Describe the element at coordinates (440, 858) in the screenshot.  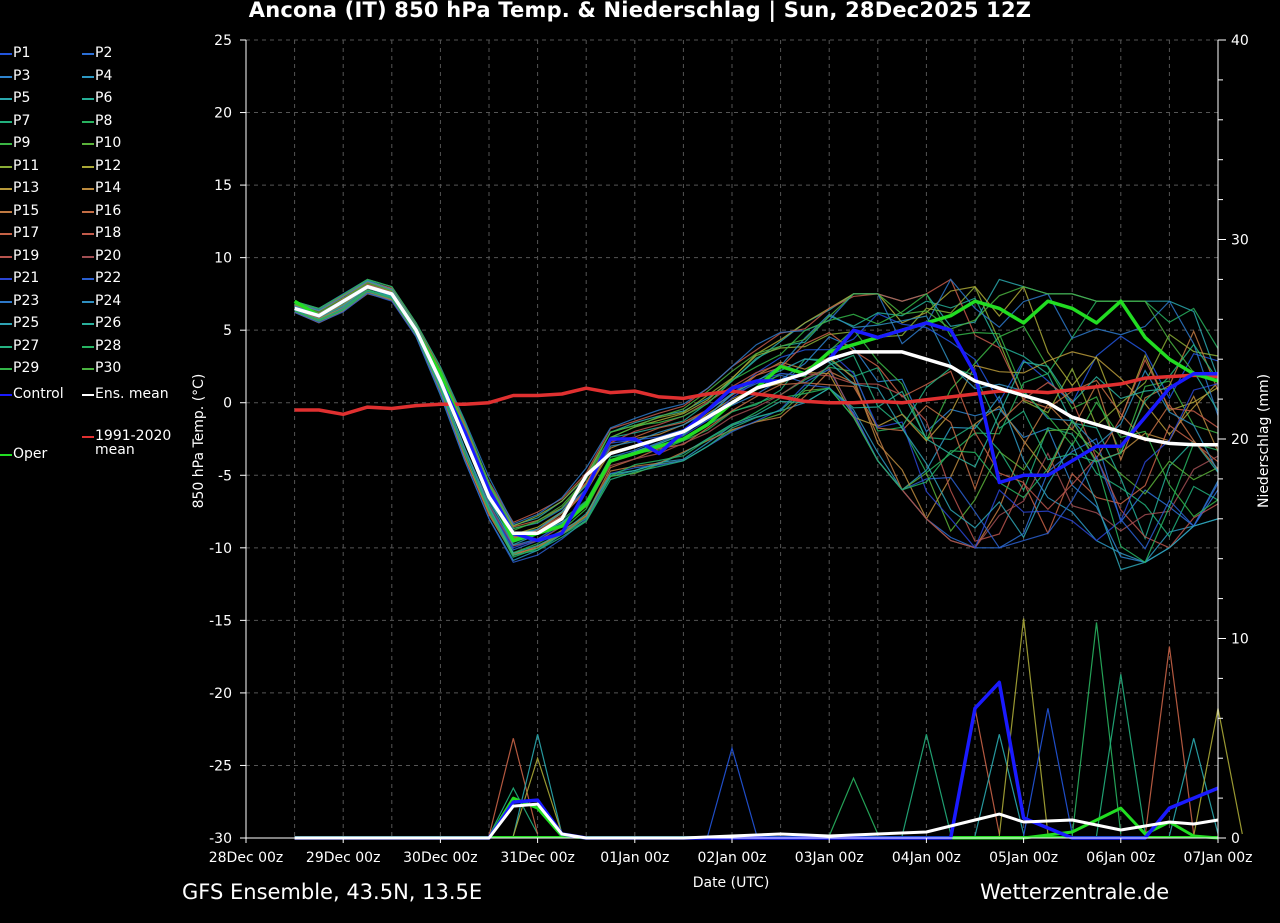
I see `x-tick-label: 30Dec 00z` at that location.